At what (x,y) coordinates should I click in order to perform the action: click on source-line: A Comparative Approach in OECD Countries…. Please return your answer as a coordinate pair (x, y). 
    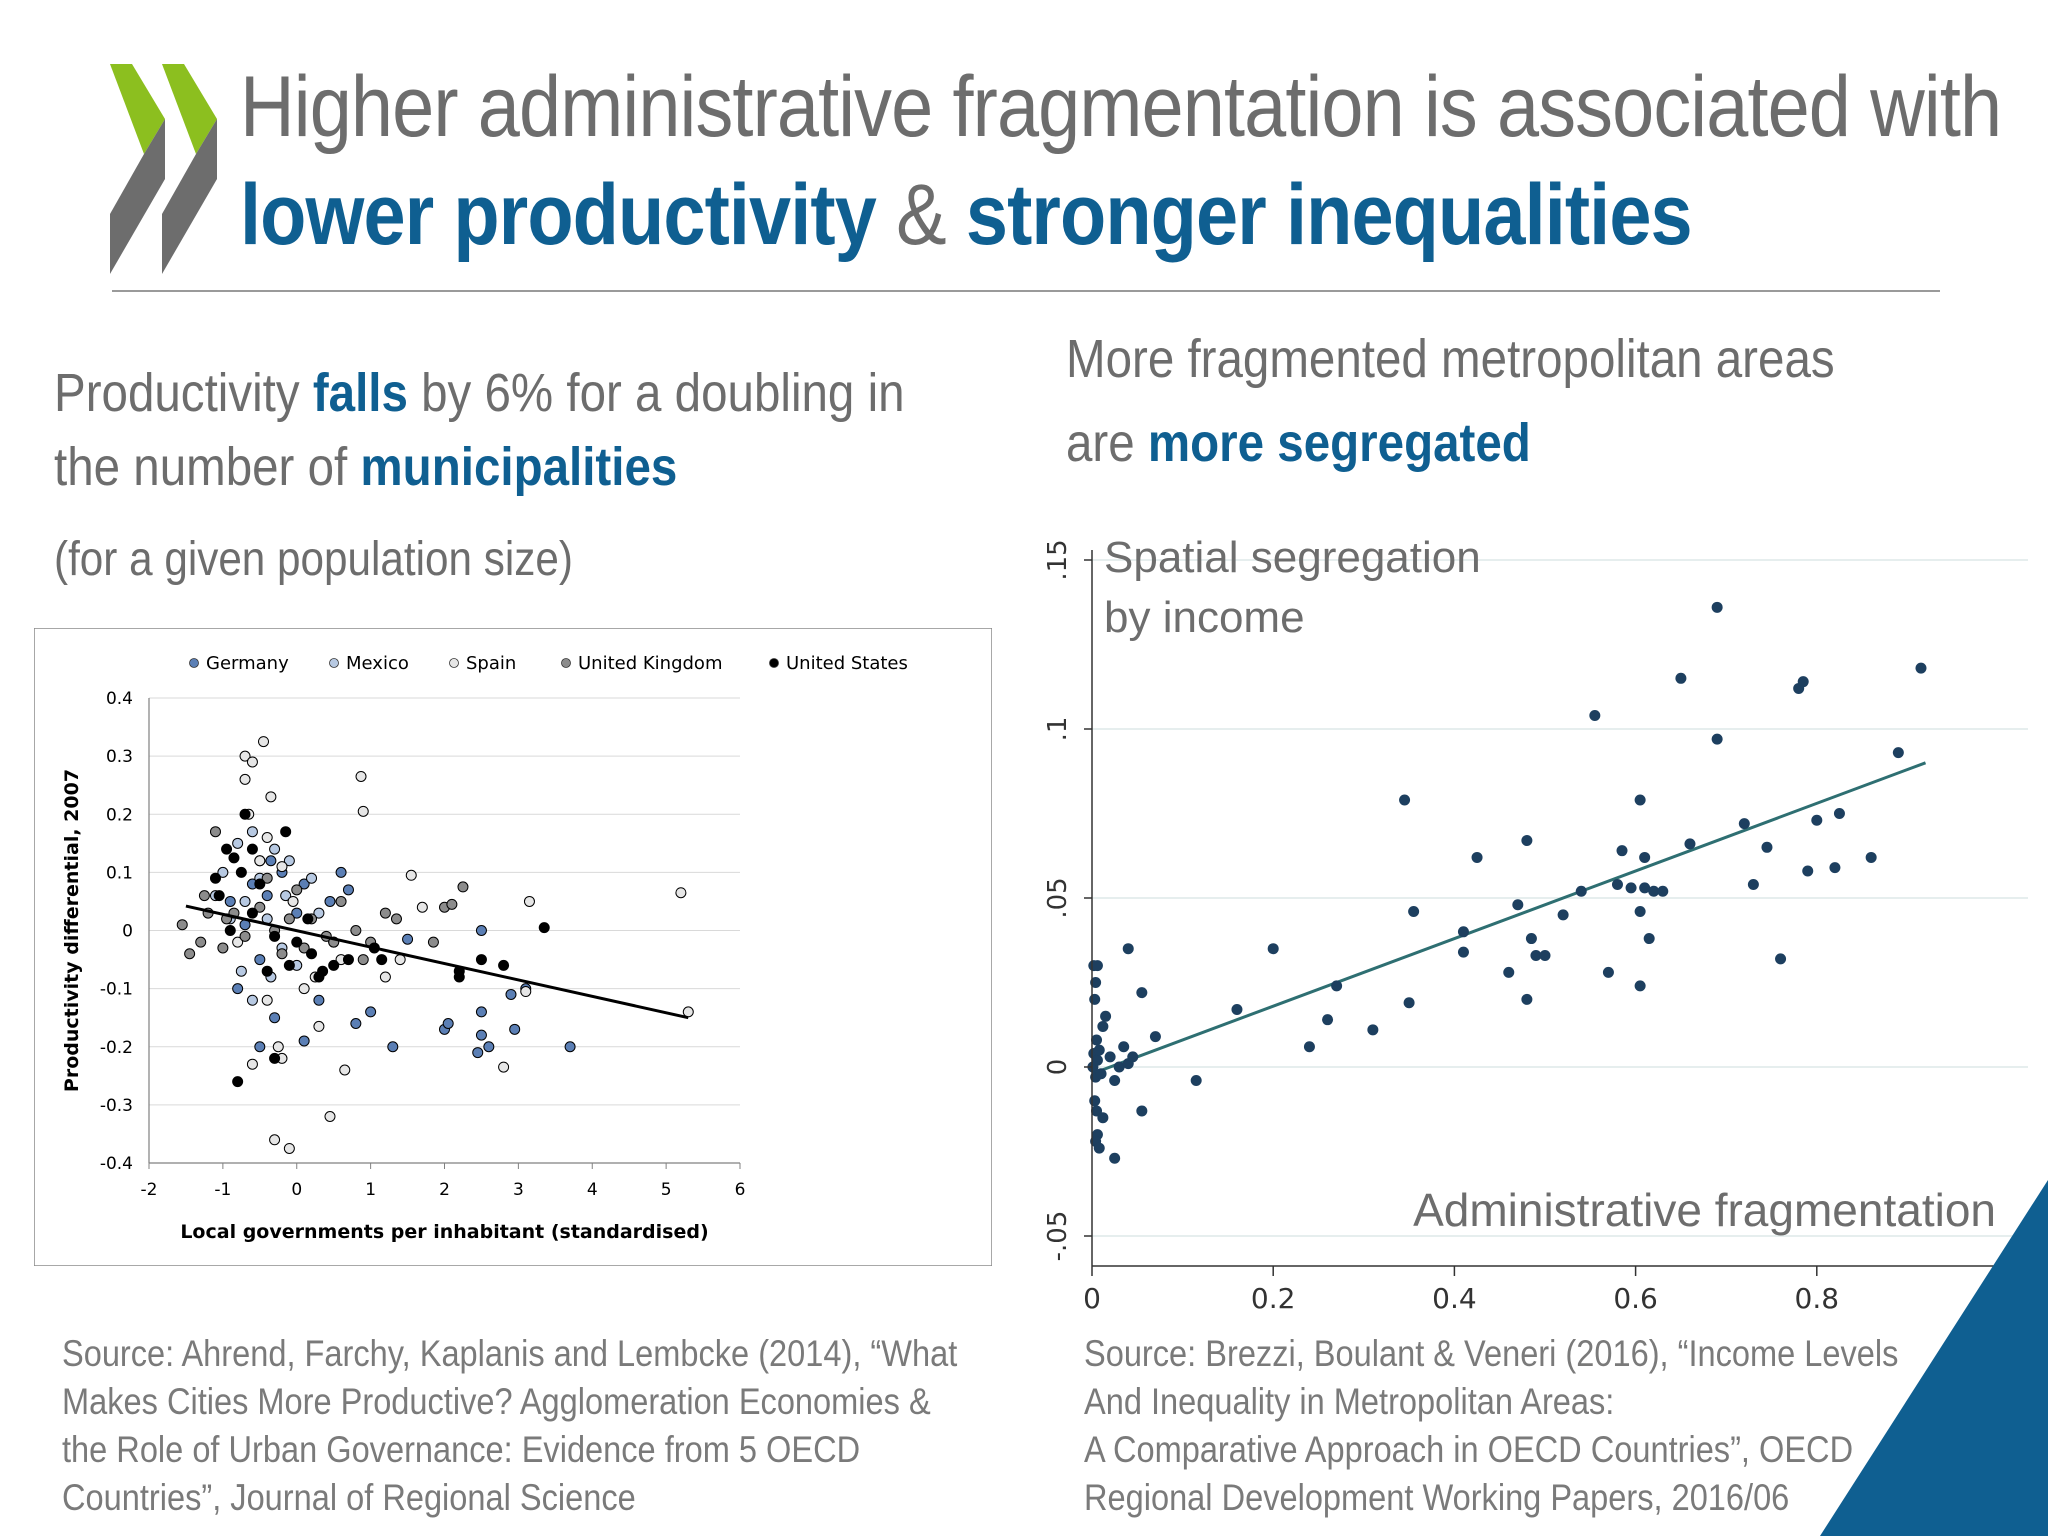
    Looking at the image, I should click on (1469, 1449).